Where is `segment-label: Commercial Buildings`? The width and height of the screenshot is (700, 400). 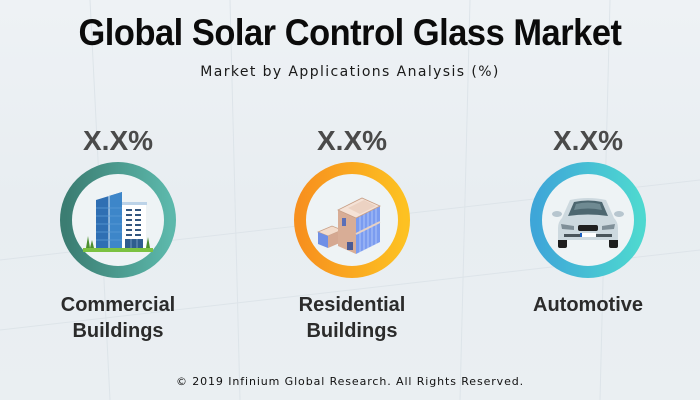
segment-label: Commercial Buildings is located at coordinates (118, 318).